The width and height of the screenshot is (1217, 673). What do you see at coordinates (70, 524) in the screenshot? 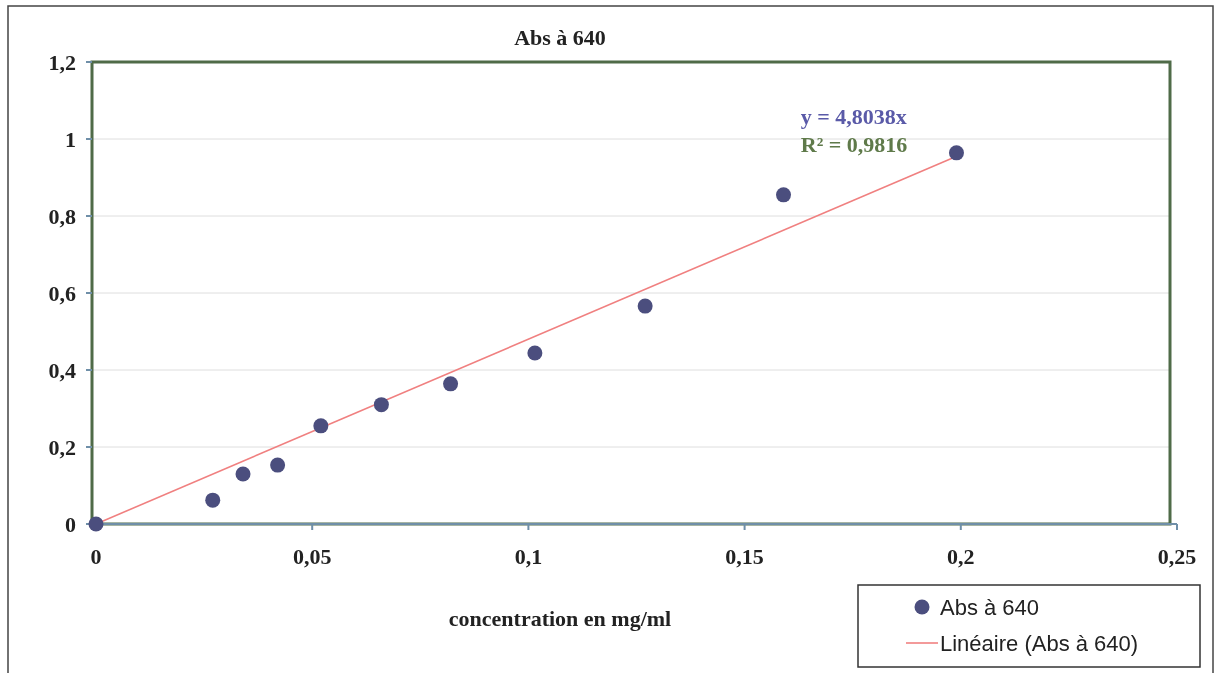
I see `y-tick-label: 0` at bounding box center [70, 524].